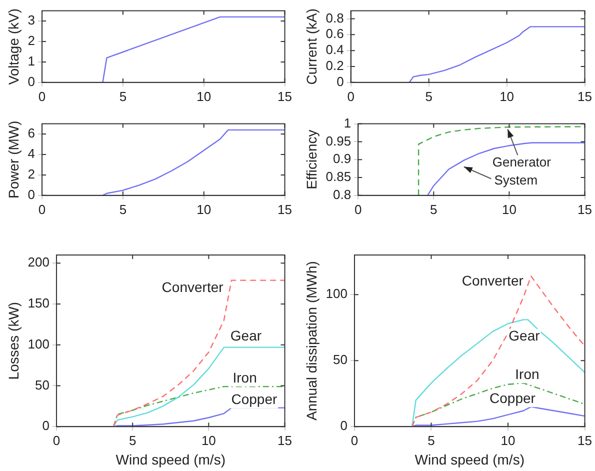 Image resolution: width=595 pixels, height=471 pixels. What do you see at coordinates (32, 154) in the screenshot?
I see `y-tick-label: 4` at bounding box center [32, 154].